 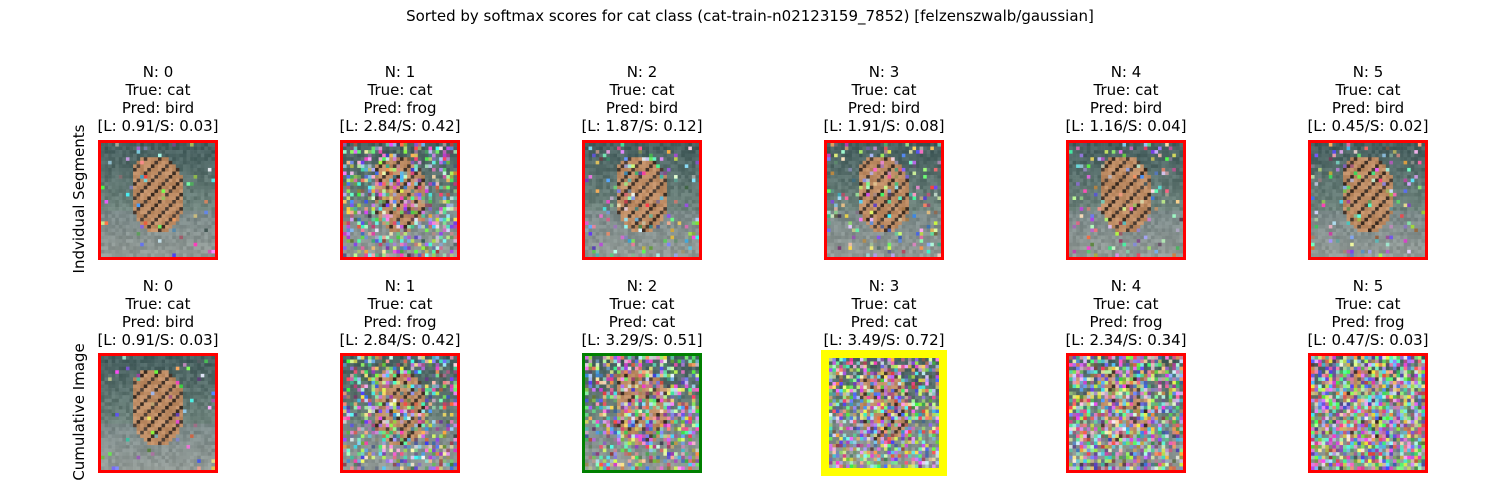 I want to click on panel-title-r0-c2: N: 2 True: cat Pred: bird [L: 1.87/S: 0.12], so click(x=642, y=99).